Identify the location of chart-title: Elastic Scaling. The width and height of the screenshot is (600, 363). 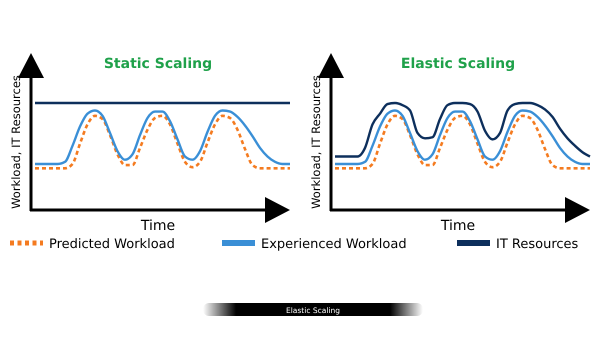
(458, 64).